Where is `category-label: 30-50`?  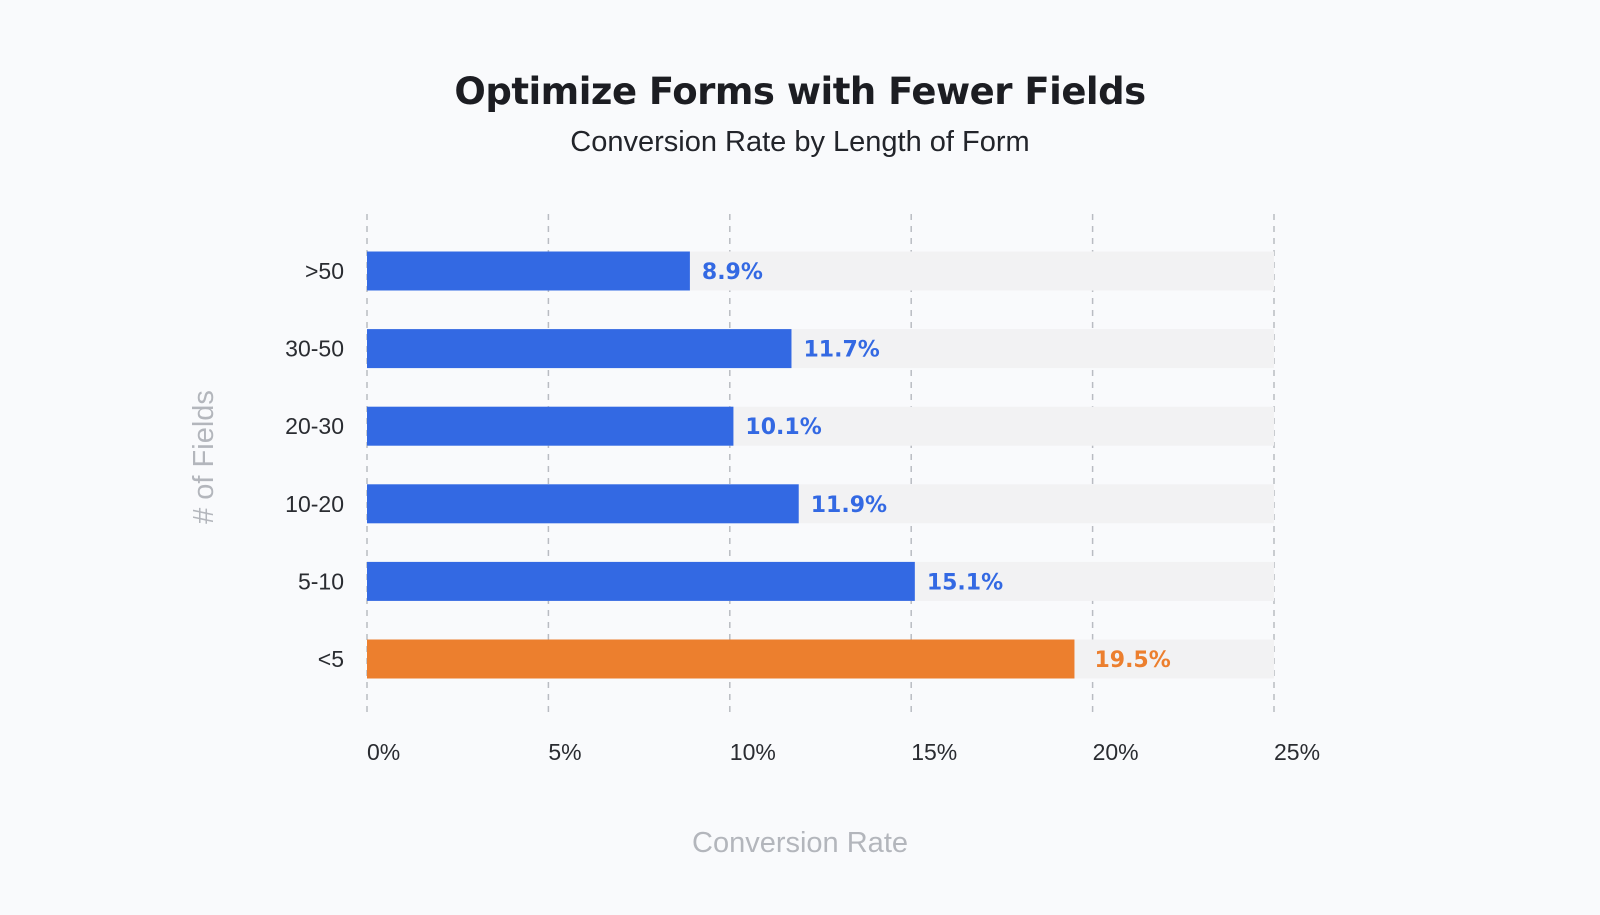 category-label: 30-50 is located at coordinates (314, 349).